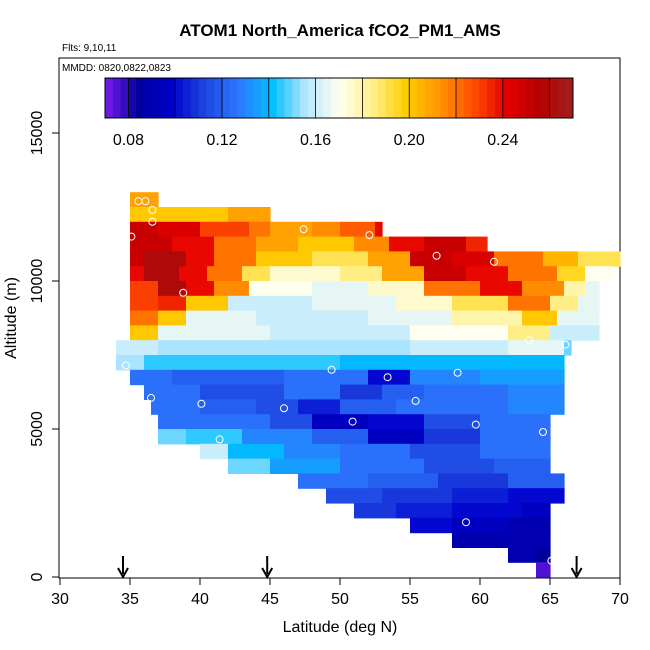  I want to click on flight-arrows, so click(350, 568).